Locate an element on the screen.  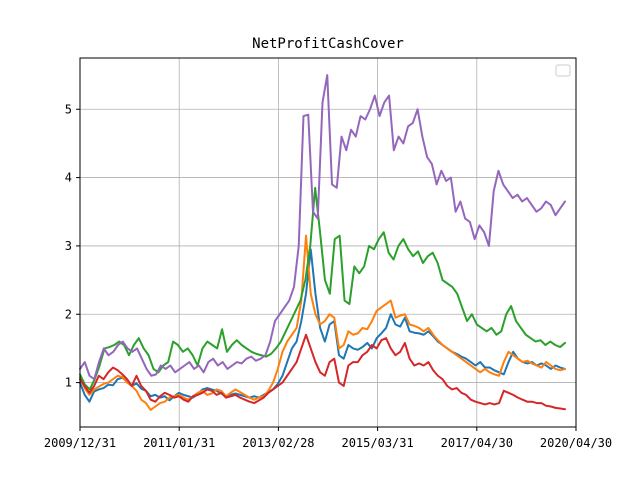
x-tick-label: 2009/12/31 is located at coordinates (80, 443).